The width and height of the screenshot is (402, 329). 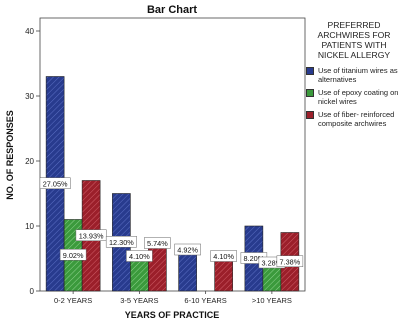 I want to click on x-tick-label: >10 YEARS, so click(x=272, y=300).